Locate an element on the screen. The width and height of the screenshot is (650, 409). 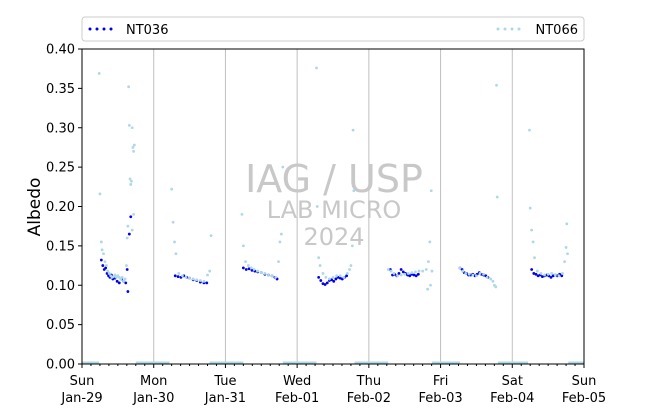
y-axis: 0.00 0.05 0.10 0.15 0.20 0.25 0.30 0.35 0.40 is located at coordinates (64, 208).